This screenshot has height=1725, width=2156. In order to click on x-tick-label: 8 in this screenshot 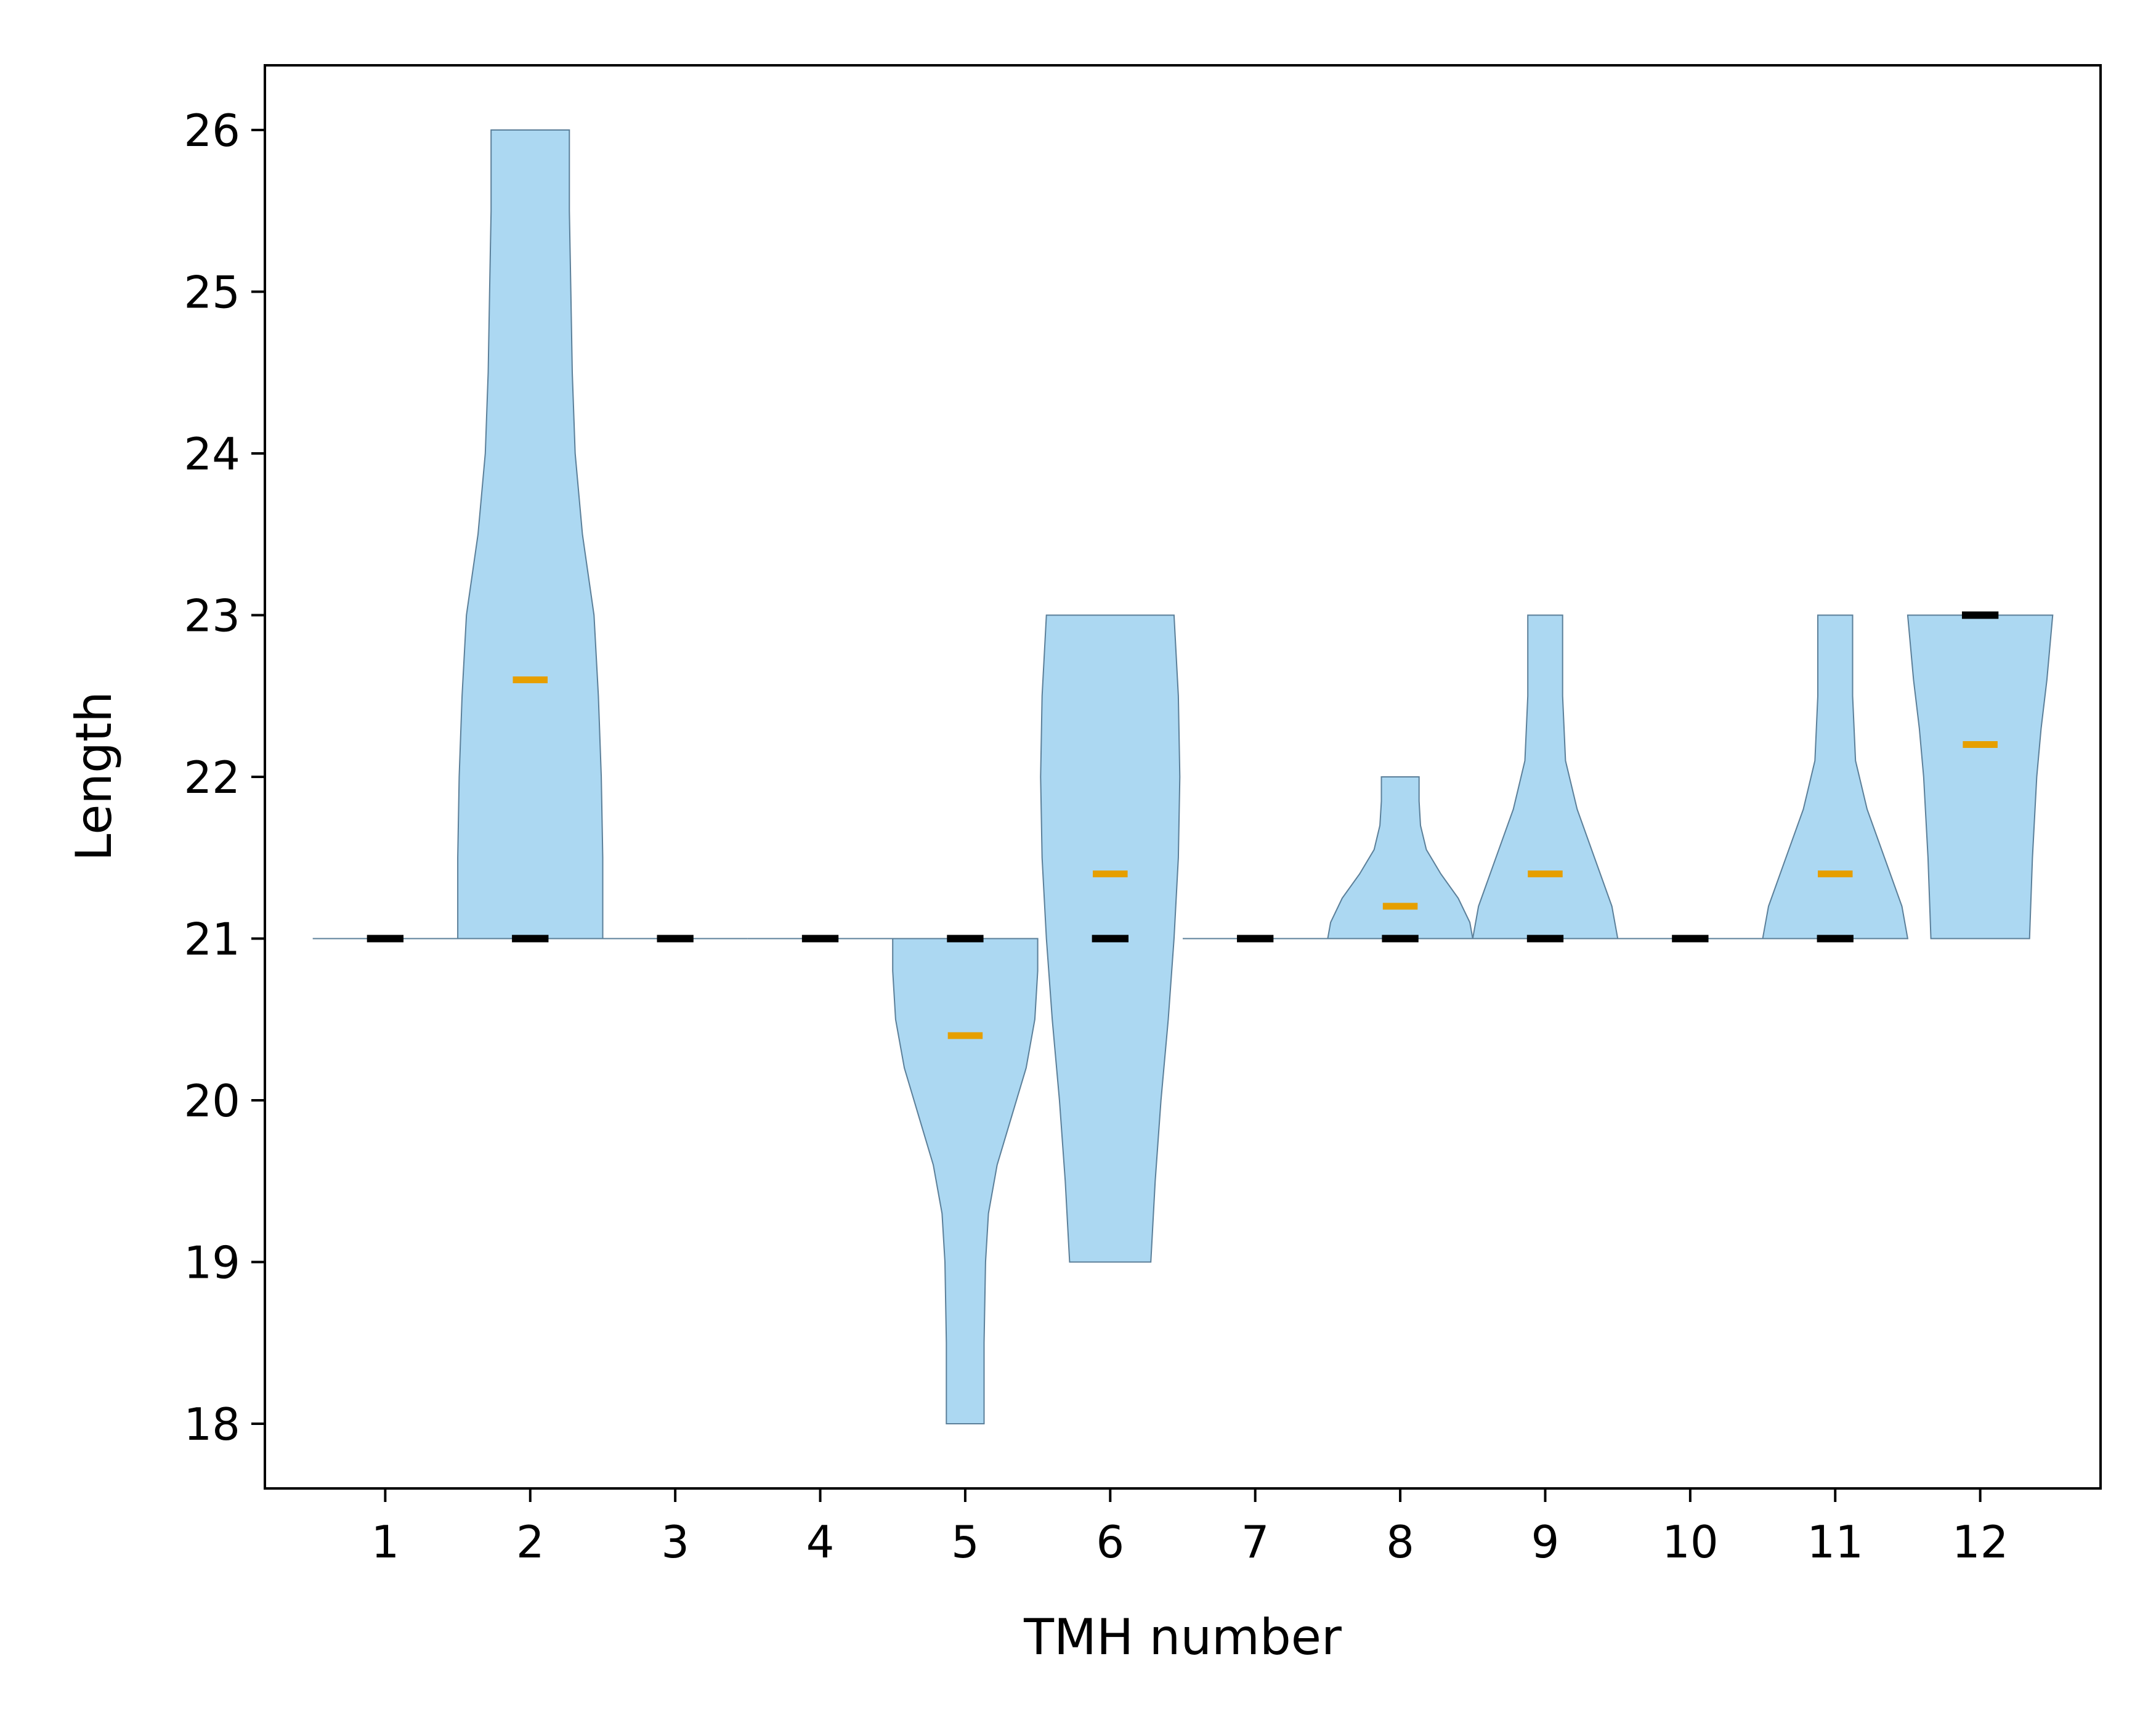, I will do `click(1400, 1542)`.